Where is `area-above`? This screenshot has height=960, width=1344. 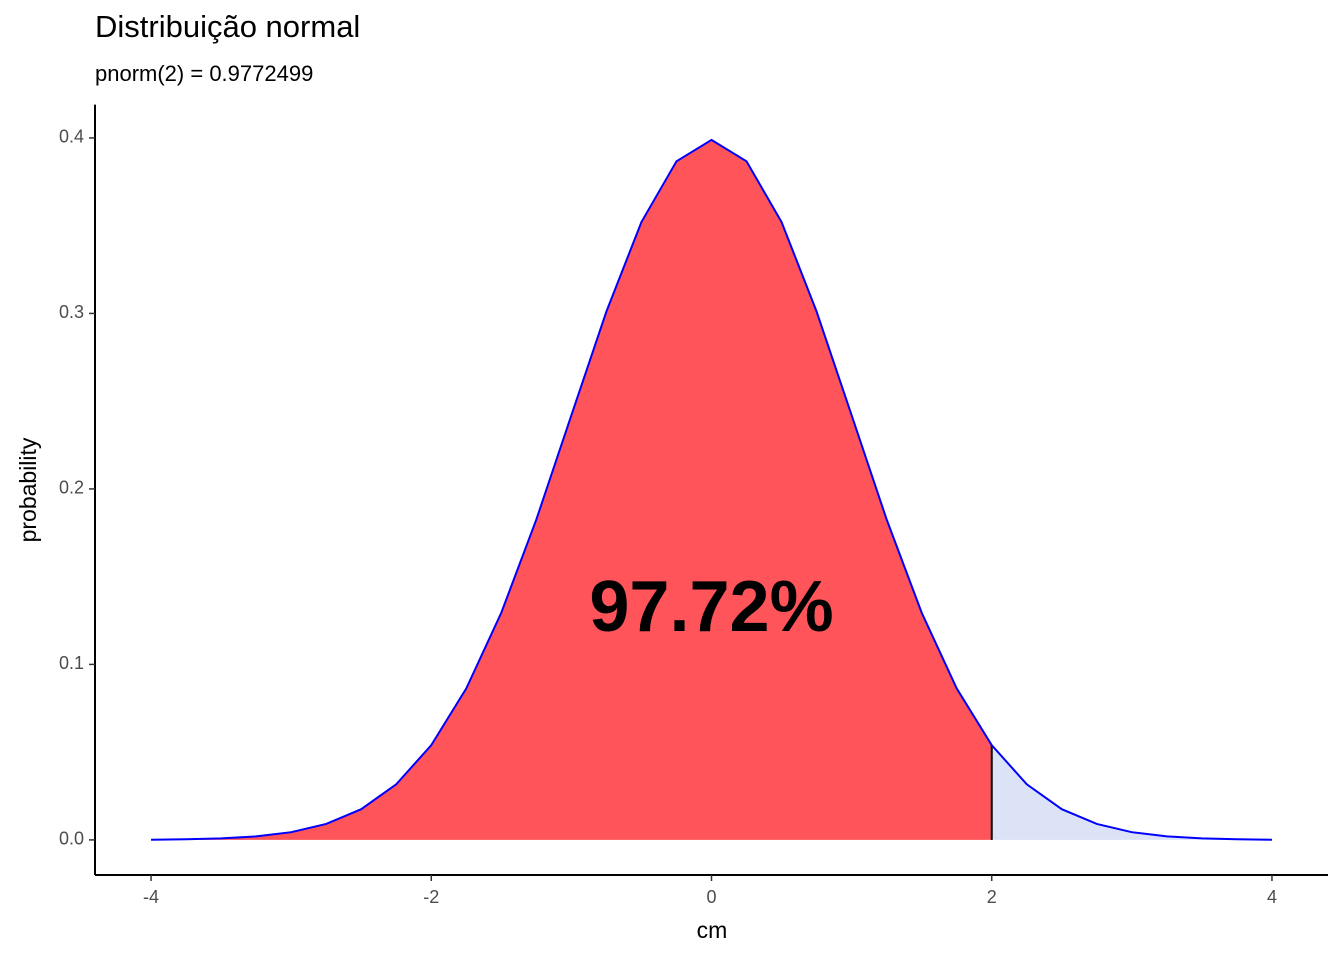
area-above is located at coordinates (1131, 792).